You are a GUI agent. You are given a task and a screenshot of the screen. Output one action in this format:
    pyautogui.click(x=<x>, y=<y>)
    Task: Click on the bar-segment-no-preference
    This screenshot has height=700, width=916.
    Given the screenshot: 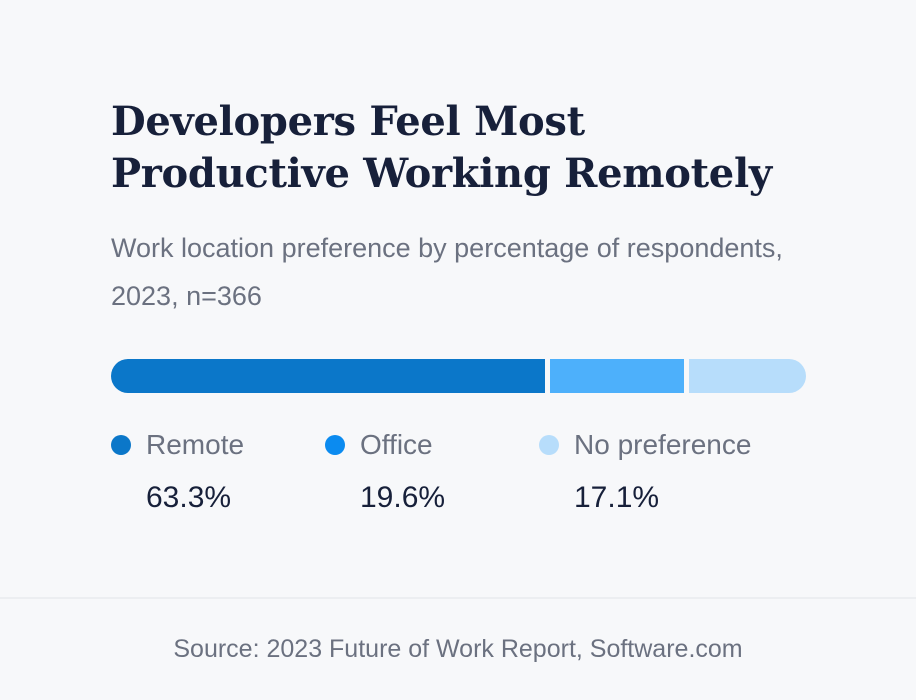 What is the action you would take?
    pyautogui.click(x=747, y=376)
    